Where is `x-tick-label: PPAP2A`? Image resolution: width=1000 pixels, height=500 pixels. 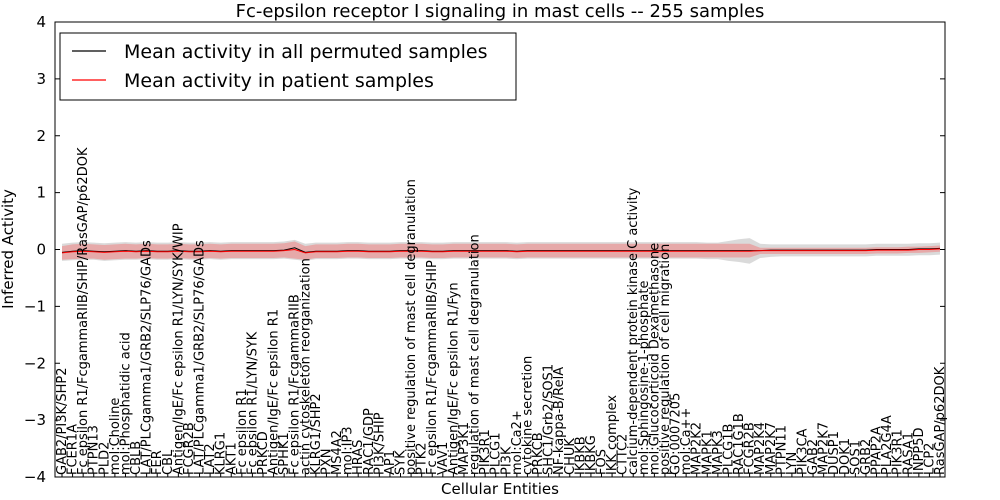 x-tick-label: PPAP2A is located at coordinates (877, 450).